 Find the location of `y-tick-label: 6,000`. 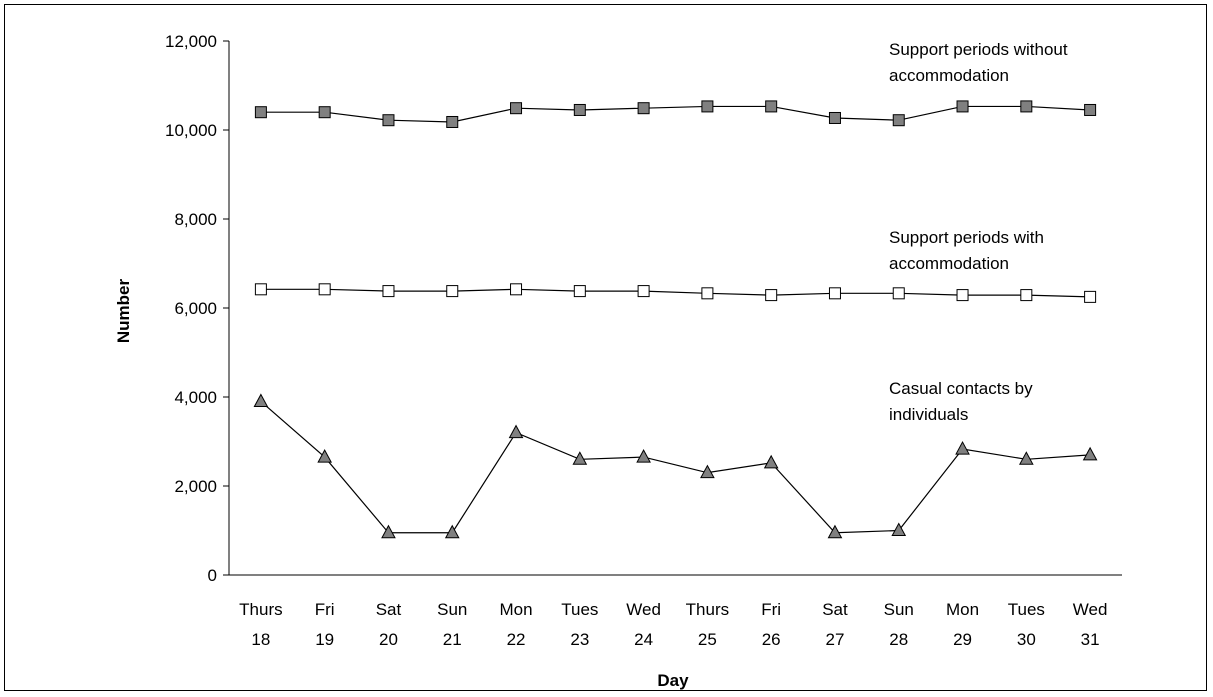

y-tick-label: 6,000 is located at coordinates (195, 308).